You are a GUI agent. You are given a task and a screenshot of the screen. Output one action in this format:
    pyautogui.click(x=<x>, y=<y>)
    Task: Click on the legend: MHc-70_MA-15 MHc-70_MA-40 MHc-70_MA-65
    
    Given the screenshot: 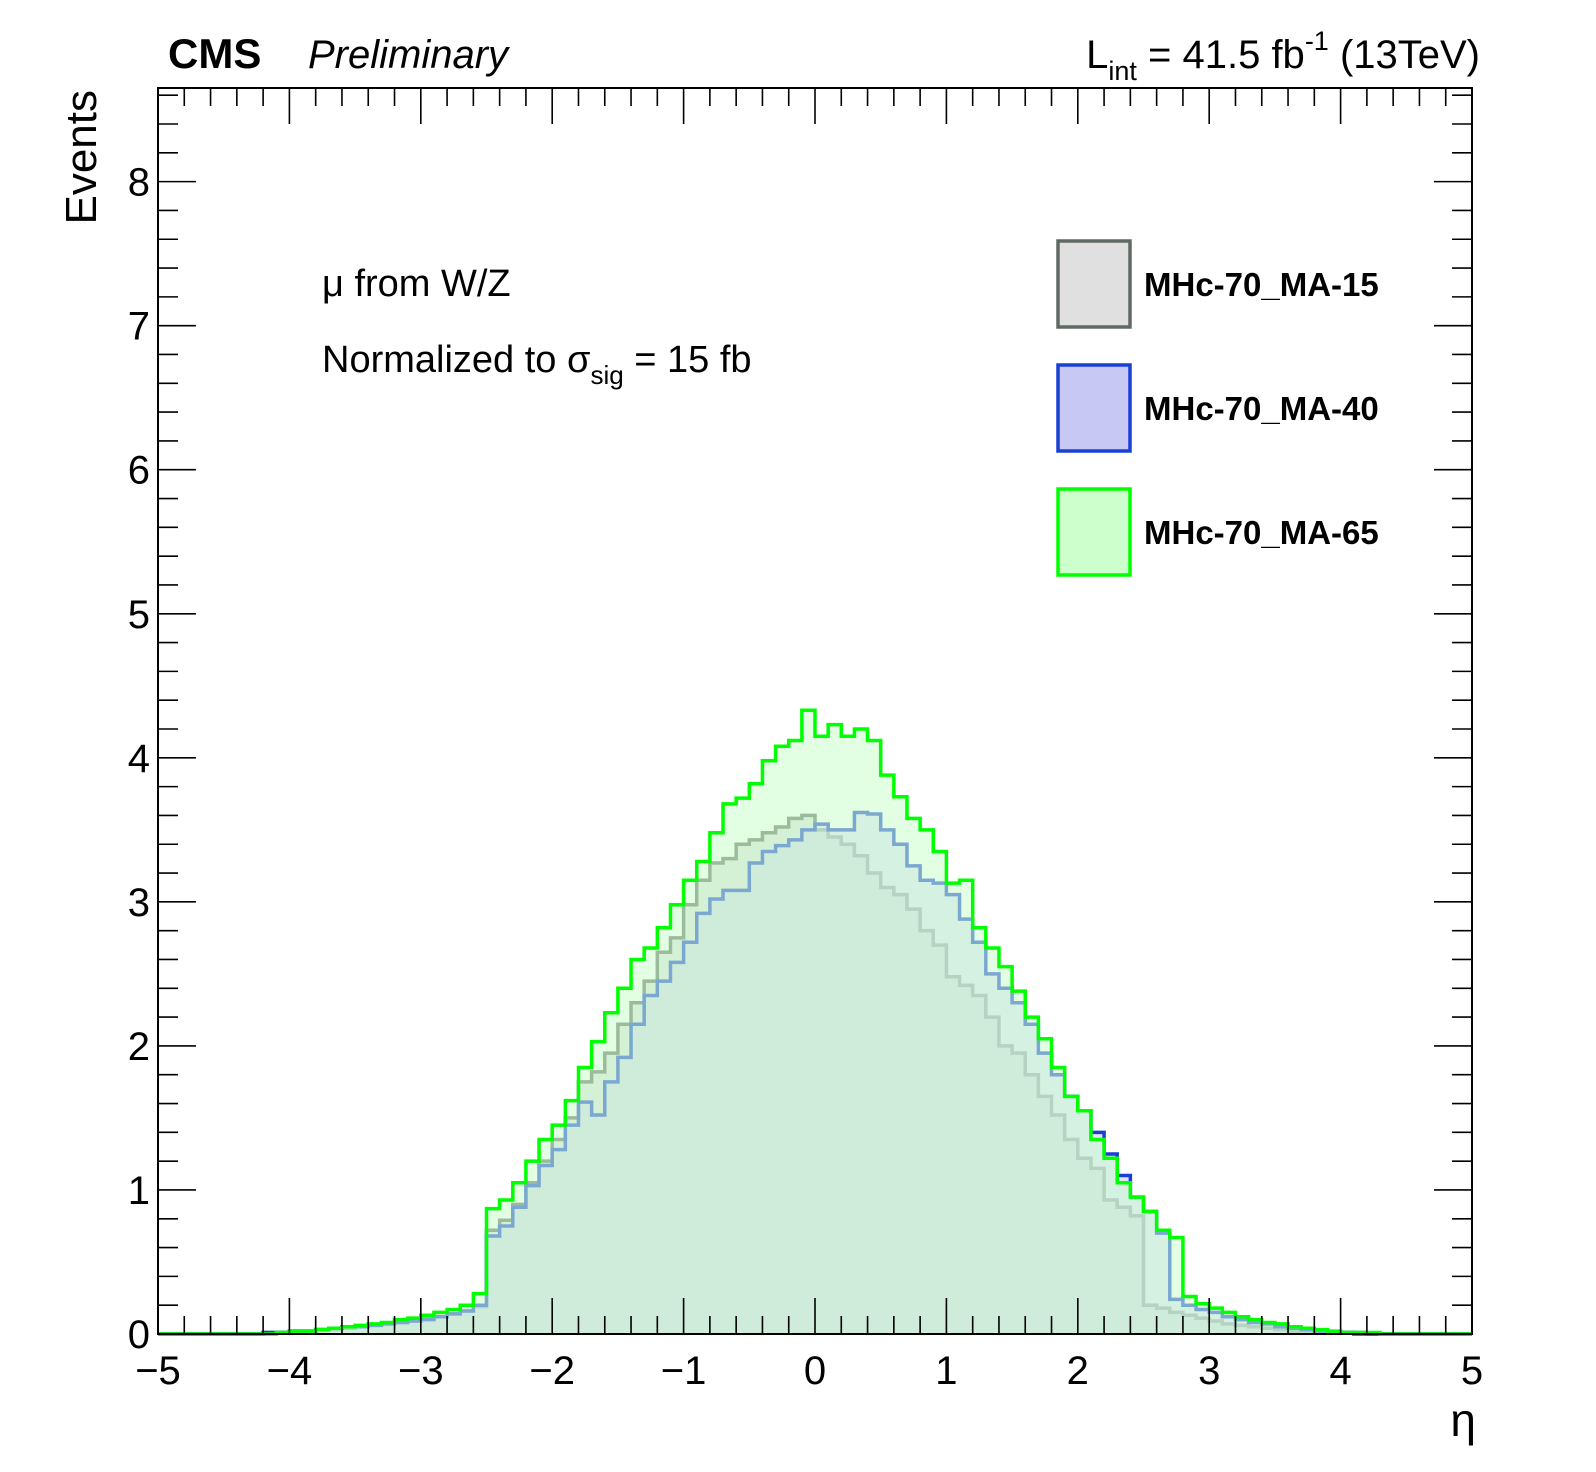 What is the action you would take?
    pyautogui.click(x=1217, y=408)
    